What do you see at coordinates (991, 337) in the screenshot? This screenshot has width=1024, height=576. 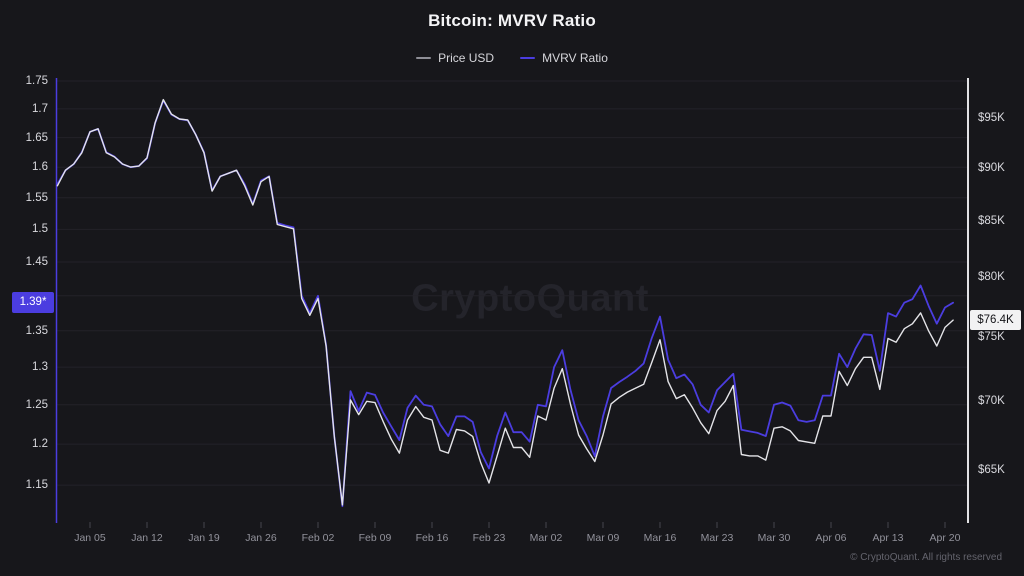 I see `right-axis-tick-label: $75K` at bounding box center [991, 337].